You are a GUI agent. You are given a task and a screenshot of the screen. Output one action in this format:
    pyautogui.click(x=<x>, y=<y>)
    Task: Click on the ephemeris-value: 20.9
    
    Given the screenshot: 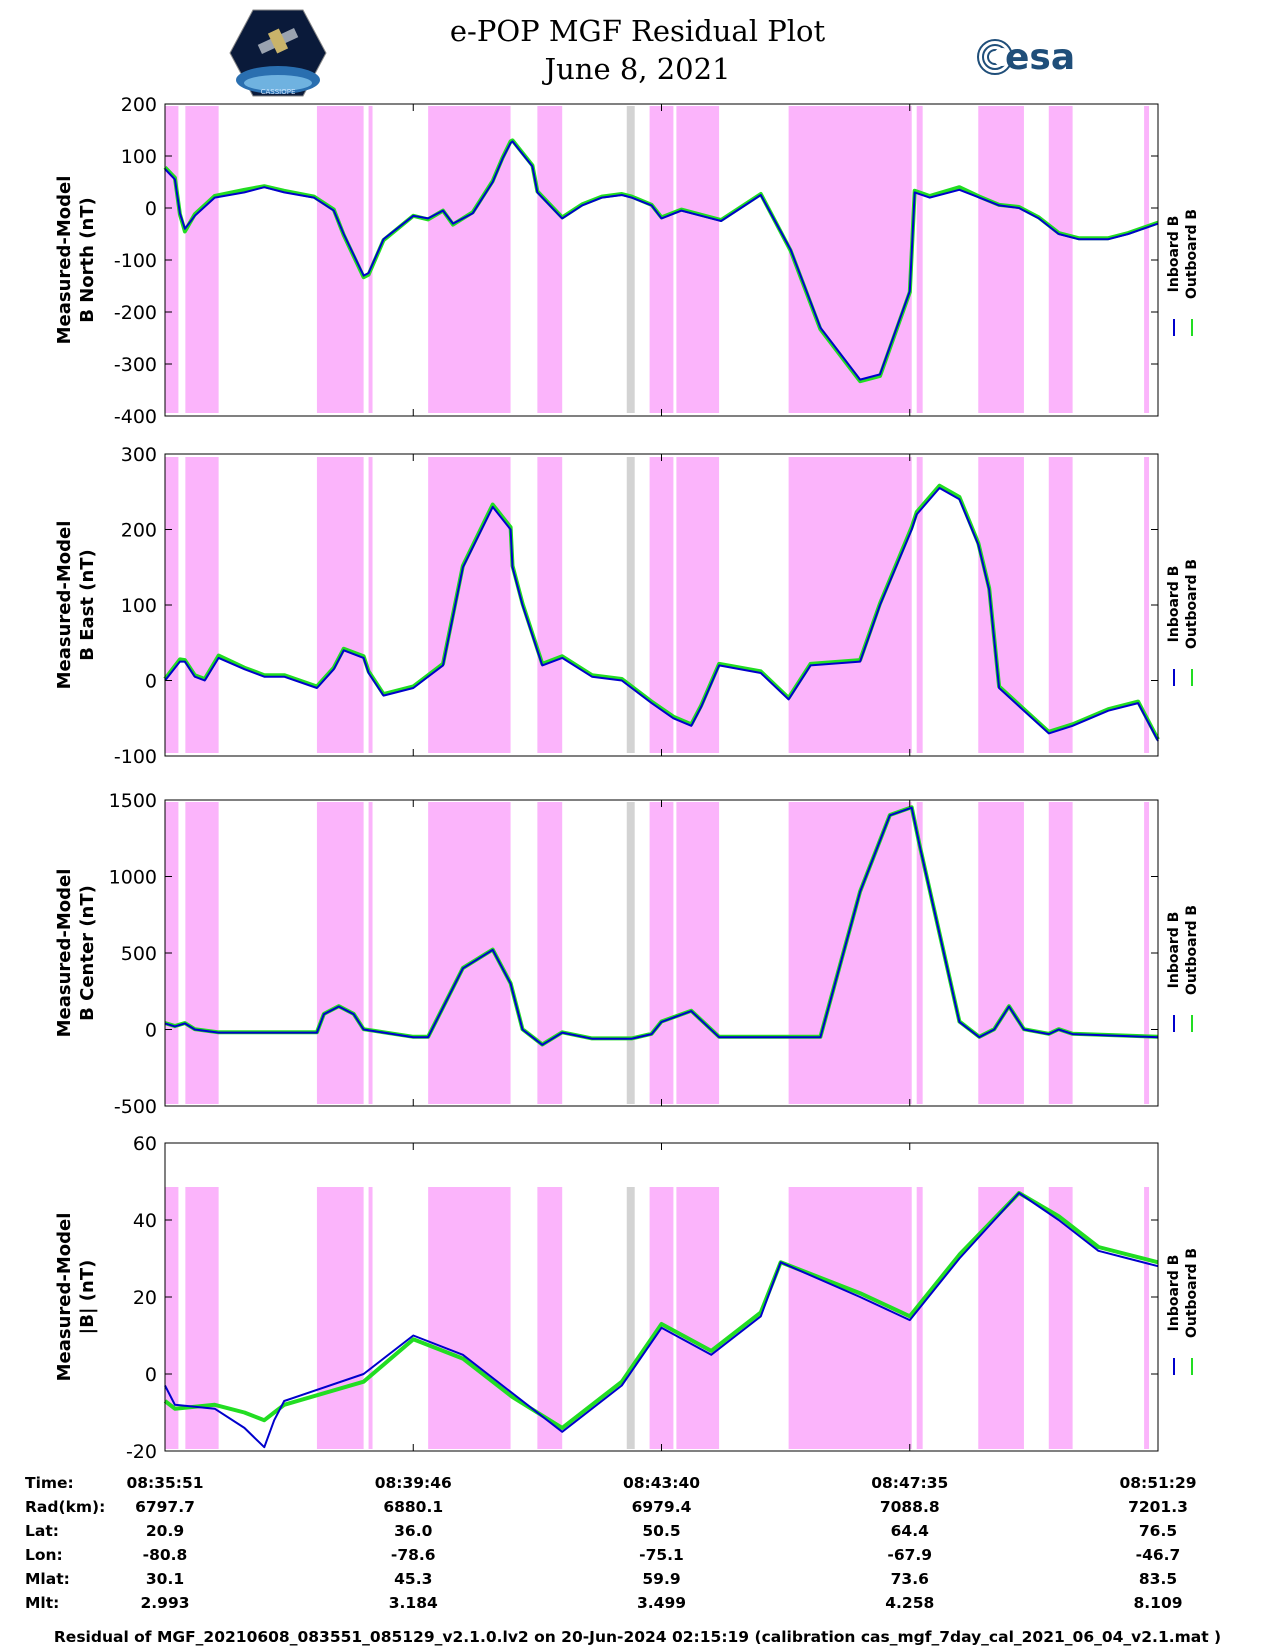 What is the action you would take?
    pyautogui.click(x=165, y=1531)
    